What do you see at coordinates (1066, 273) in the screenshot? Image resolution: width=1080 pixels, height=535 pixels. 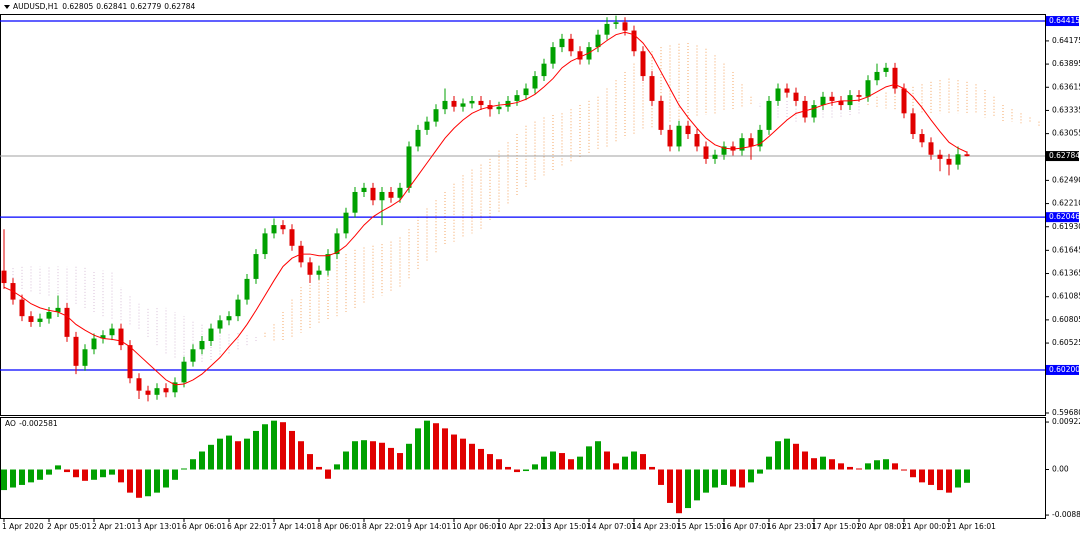 I see `y-tick-label: 0.61365` at bounding box center [1066, 273].